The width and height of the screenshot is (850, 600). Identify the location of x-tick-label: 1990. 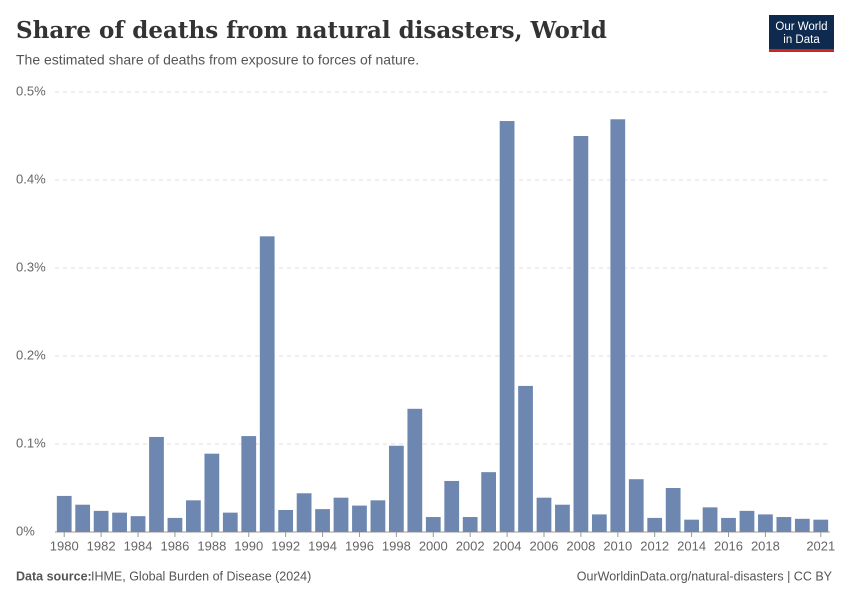
(248, 545).